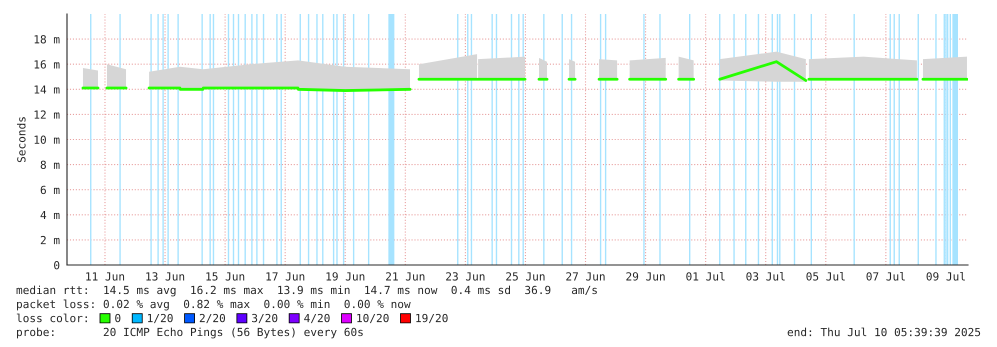 The image size is (997, 347). What do you see at coordinates (317, 319) in the screenshot?
I see `legend-label: 4/20` at bounding box center [317, 319].